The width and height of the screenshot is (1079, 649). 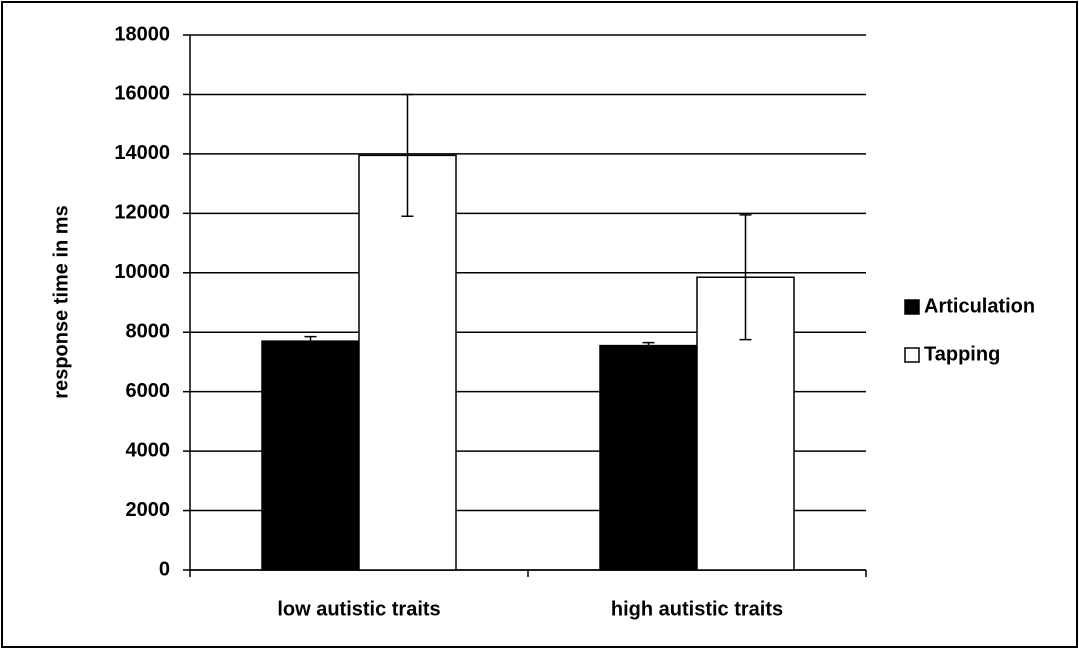 I want to click on y-tick-label: 10000, so click(x=142, y=272).